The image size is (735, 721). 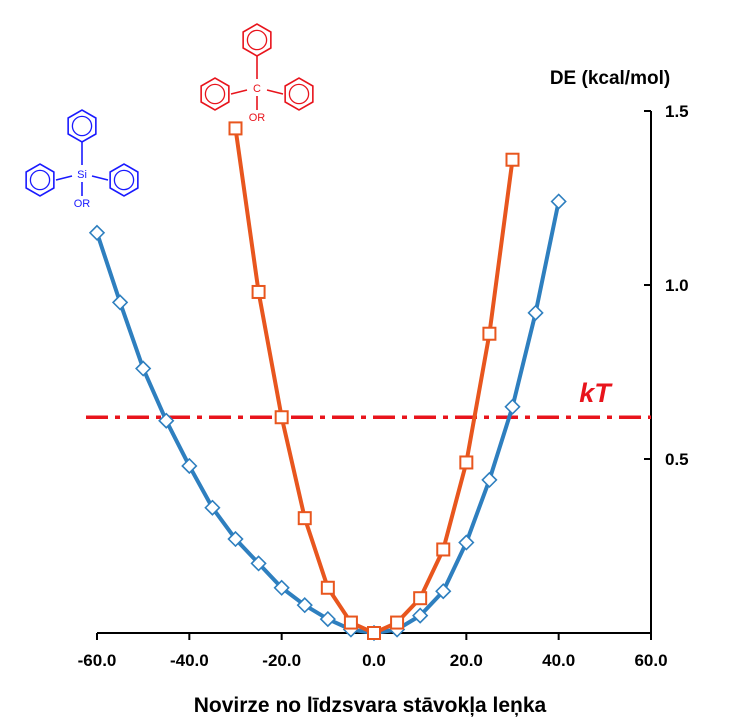 I want to click on molecule-structure: Si OR, so click(x=82, y=159).